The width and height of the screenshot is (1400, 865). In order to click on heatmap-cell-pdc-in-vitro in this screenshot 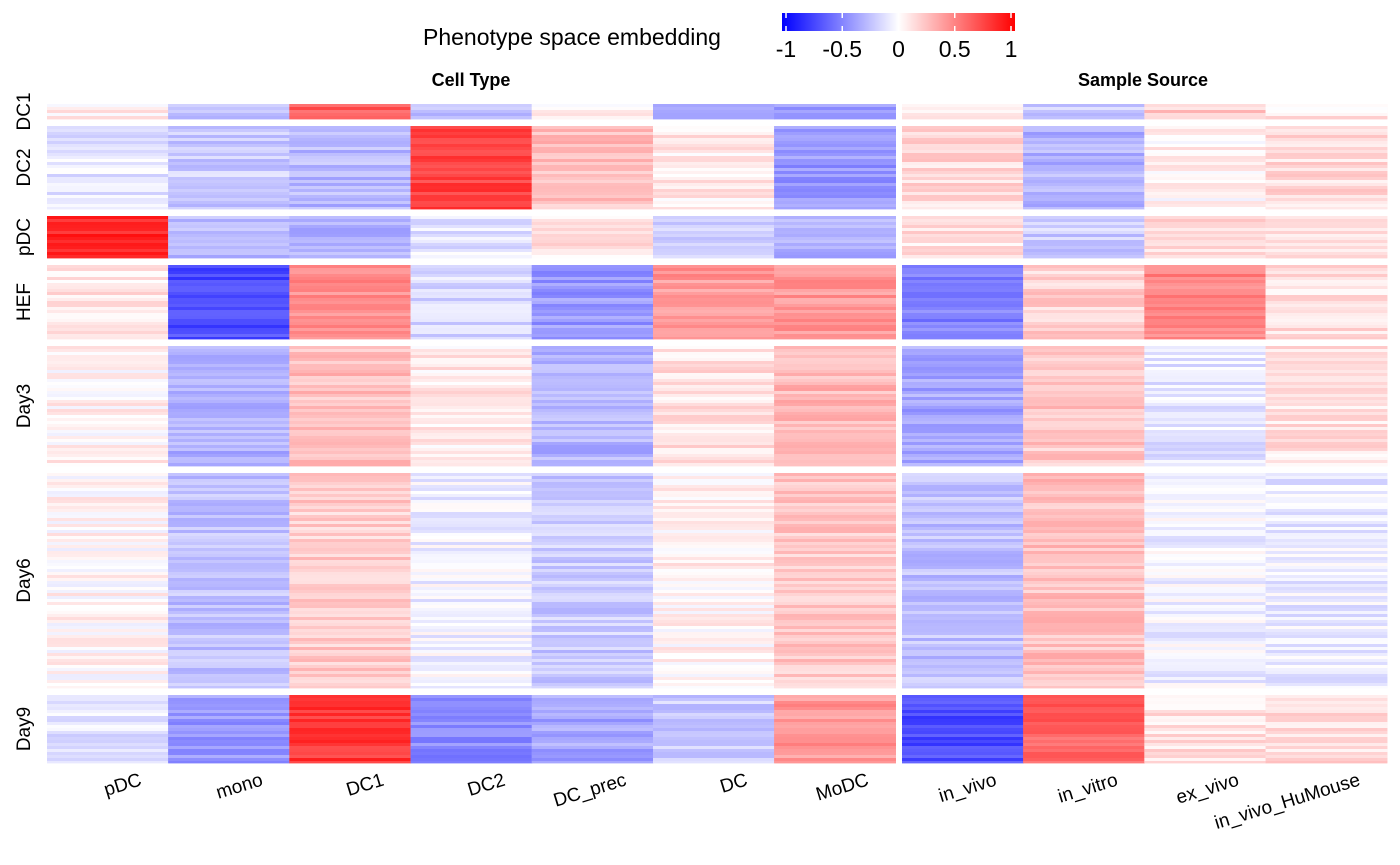, I will do `click(1084, 237)`.